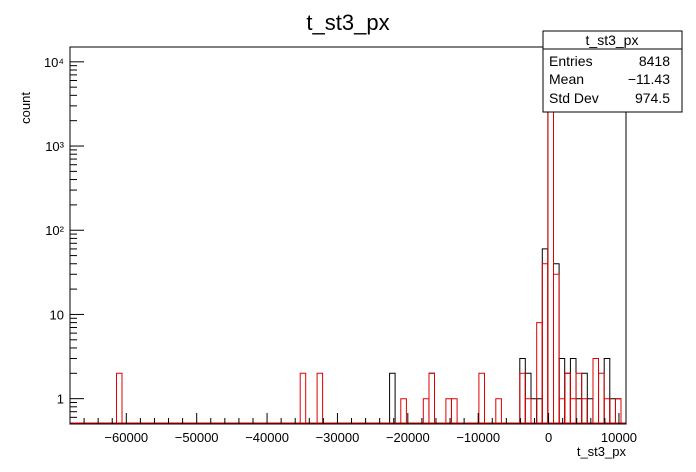 This screenshot has width=696, height=472. Describe the element at coordinates (652, 98) in the screenshot. I see `stats-stddev-value: 974.5` at that location.